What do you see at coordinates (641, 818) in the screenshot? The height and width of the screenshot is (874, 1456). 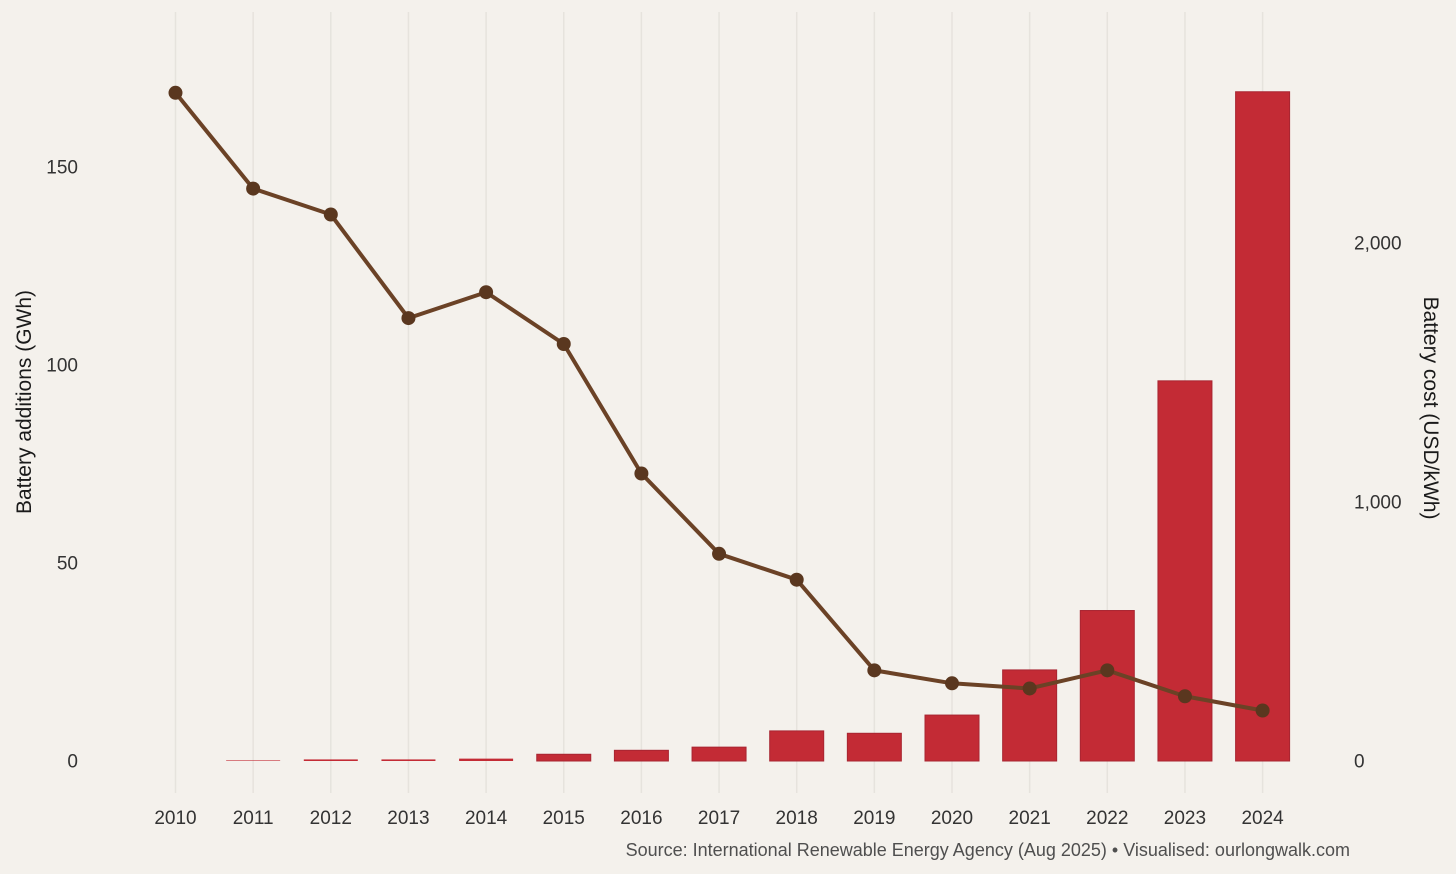 I see `x-axis-tick-2016: 2016` at bounding box center [641, 818].